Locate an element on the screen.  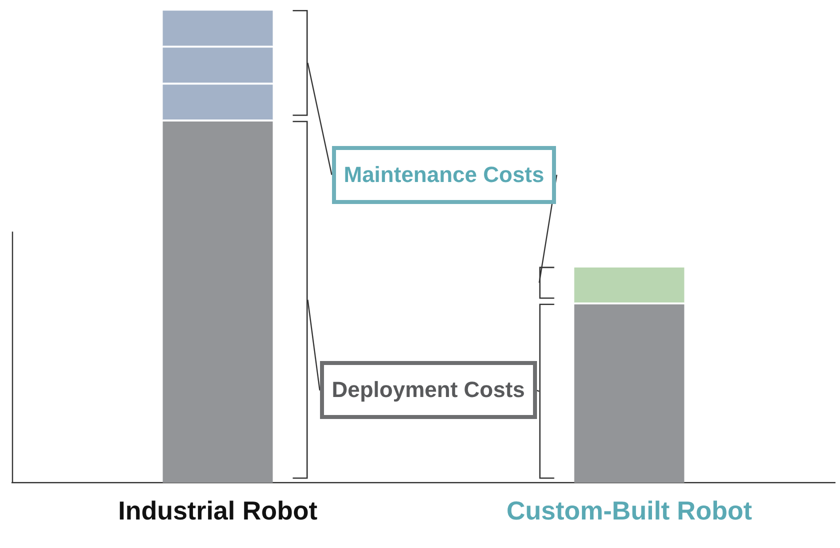
x-tick-label: Industrial Robot is located at coordinates (218, 511).